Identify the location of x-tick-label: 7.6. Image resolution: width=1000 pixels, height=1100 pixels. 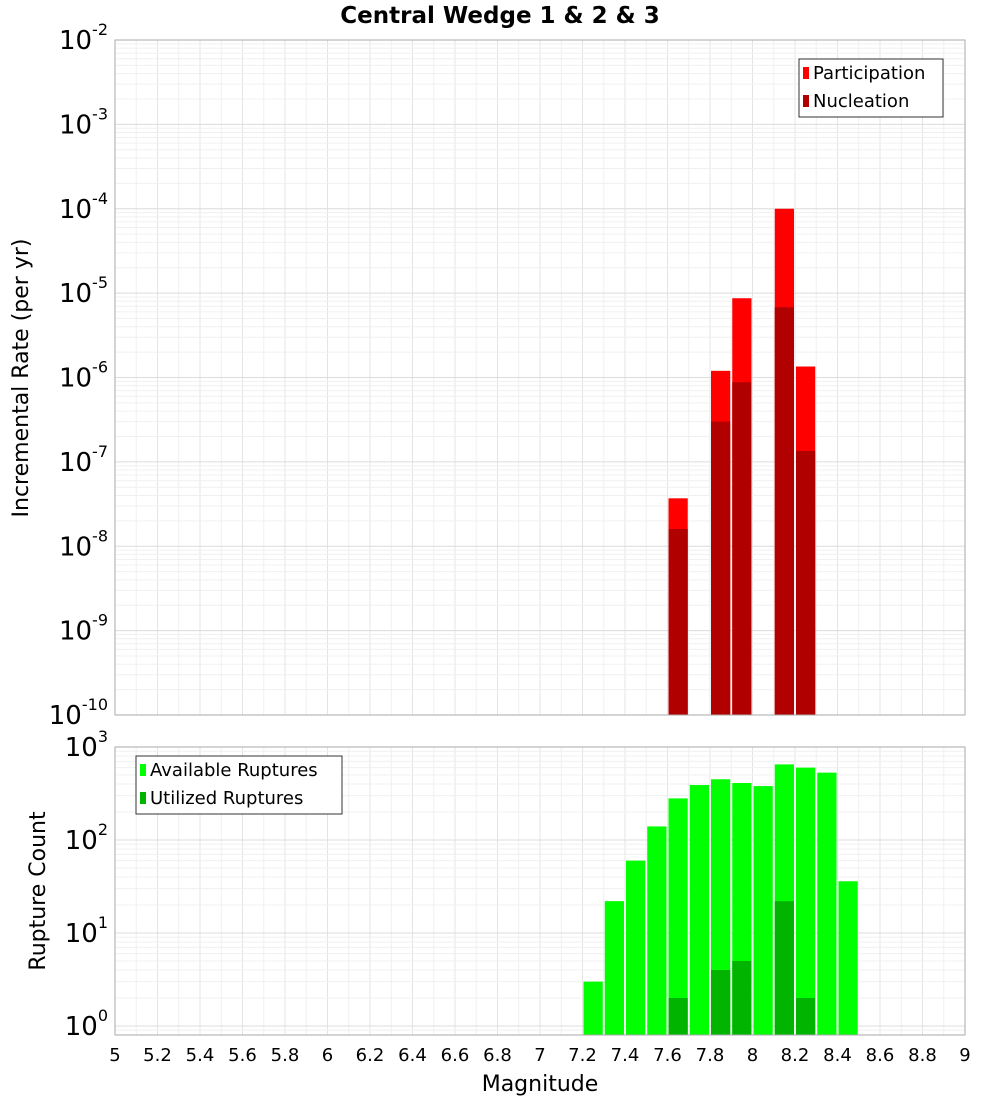
(667, 1055).